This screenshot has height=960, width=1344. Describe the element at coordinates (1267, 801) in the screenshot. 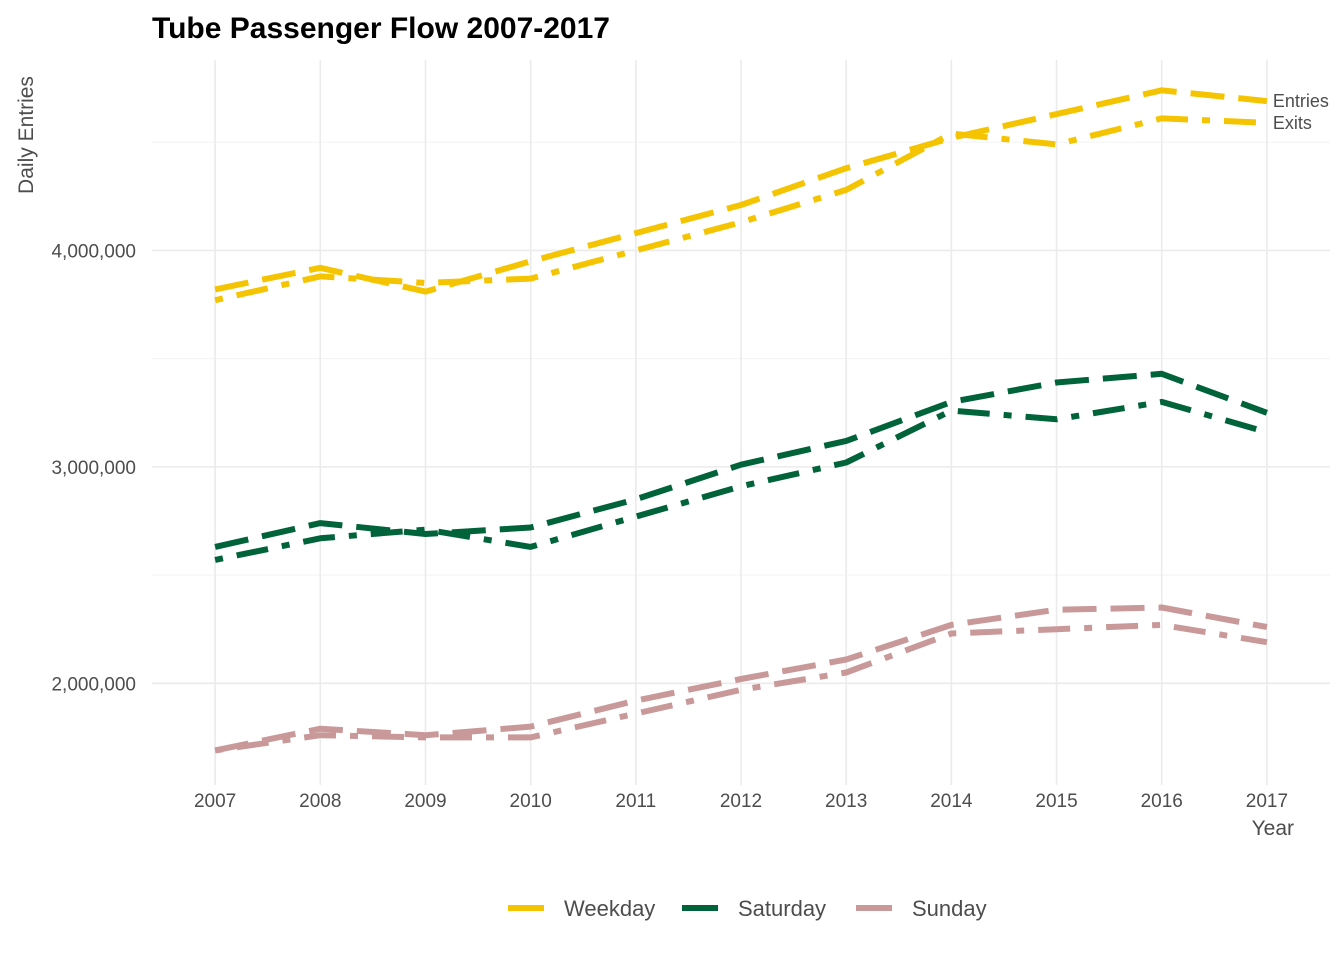

I see `x-tick-label: 2017` at that location.